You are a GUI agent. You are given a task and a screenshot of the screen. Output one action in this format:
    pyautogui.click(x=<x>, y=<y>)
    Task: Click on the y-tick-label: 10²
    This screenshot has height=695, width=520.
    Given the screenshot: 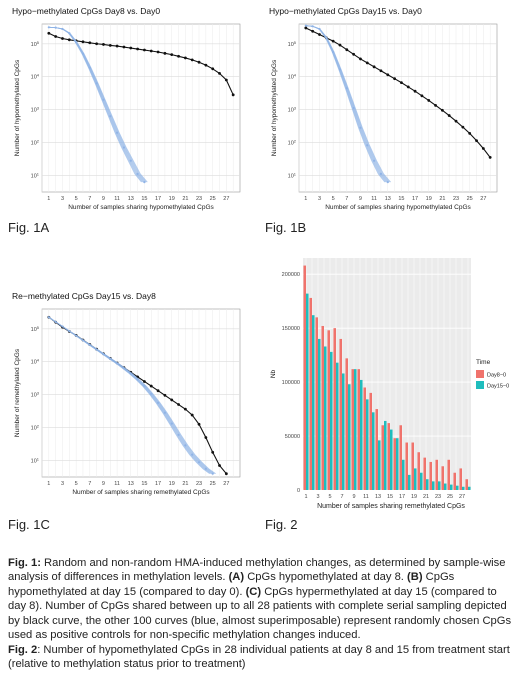 What is the action you would take?
    pyautogui.click(x=35, y=143)
    